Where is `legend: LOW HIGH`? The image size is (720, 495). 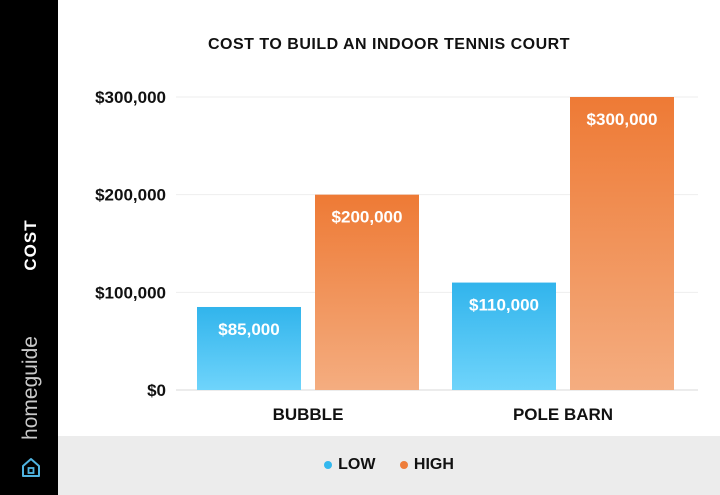 legend: LOW HIGH is located at coordinates (389, 465).